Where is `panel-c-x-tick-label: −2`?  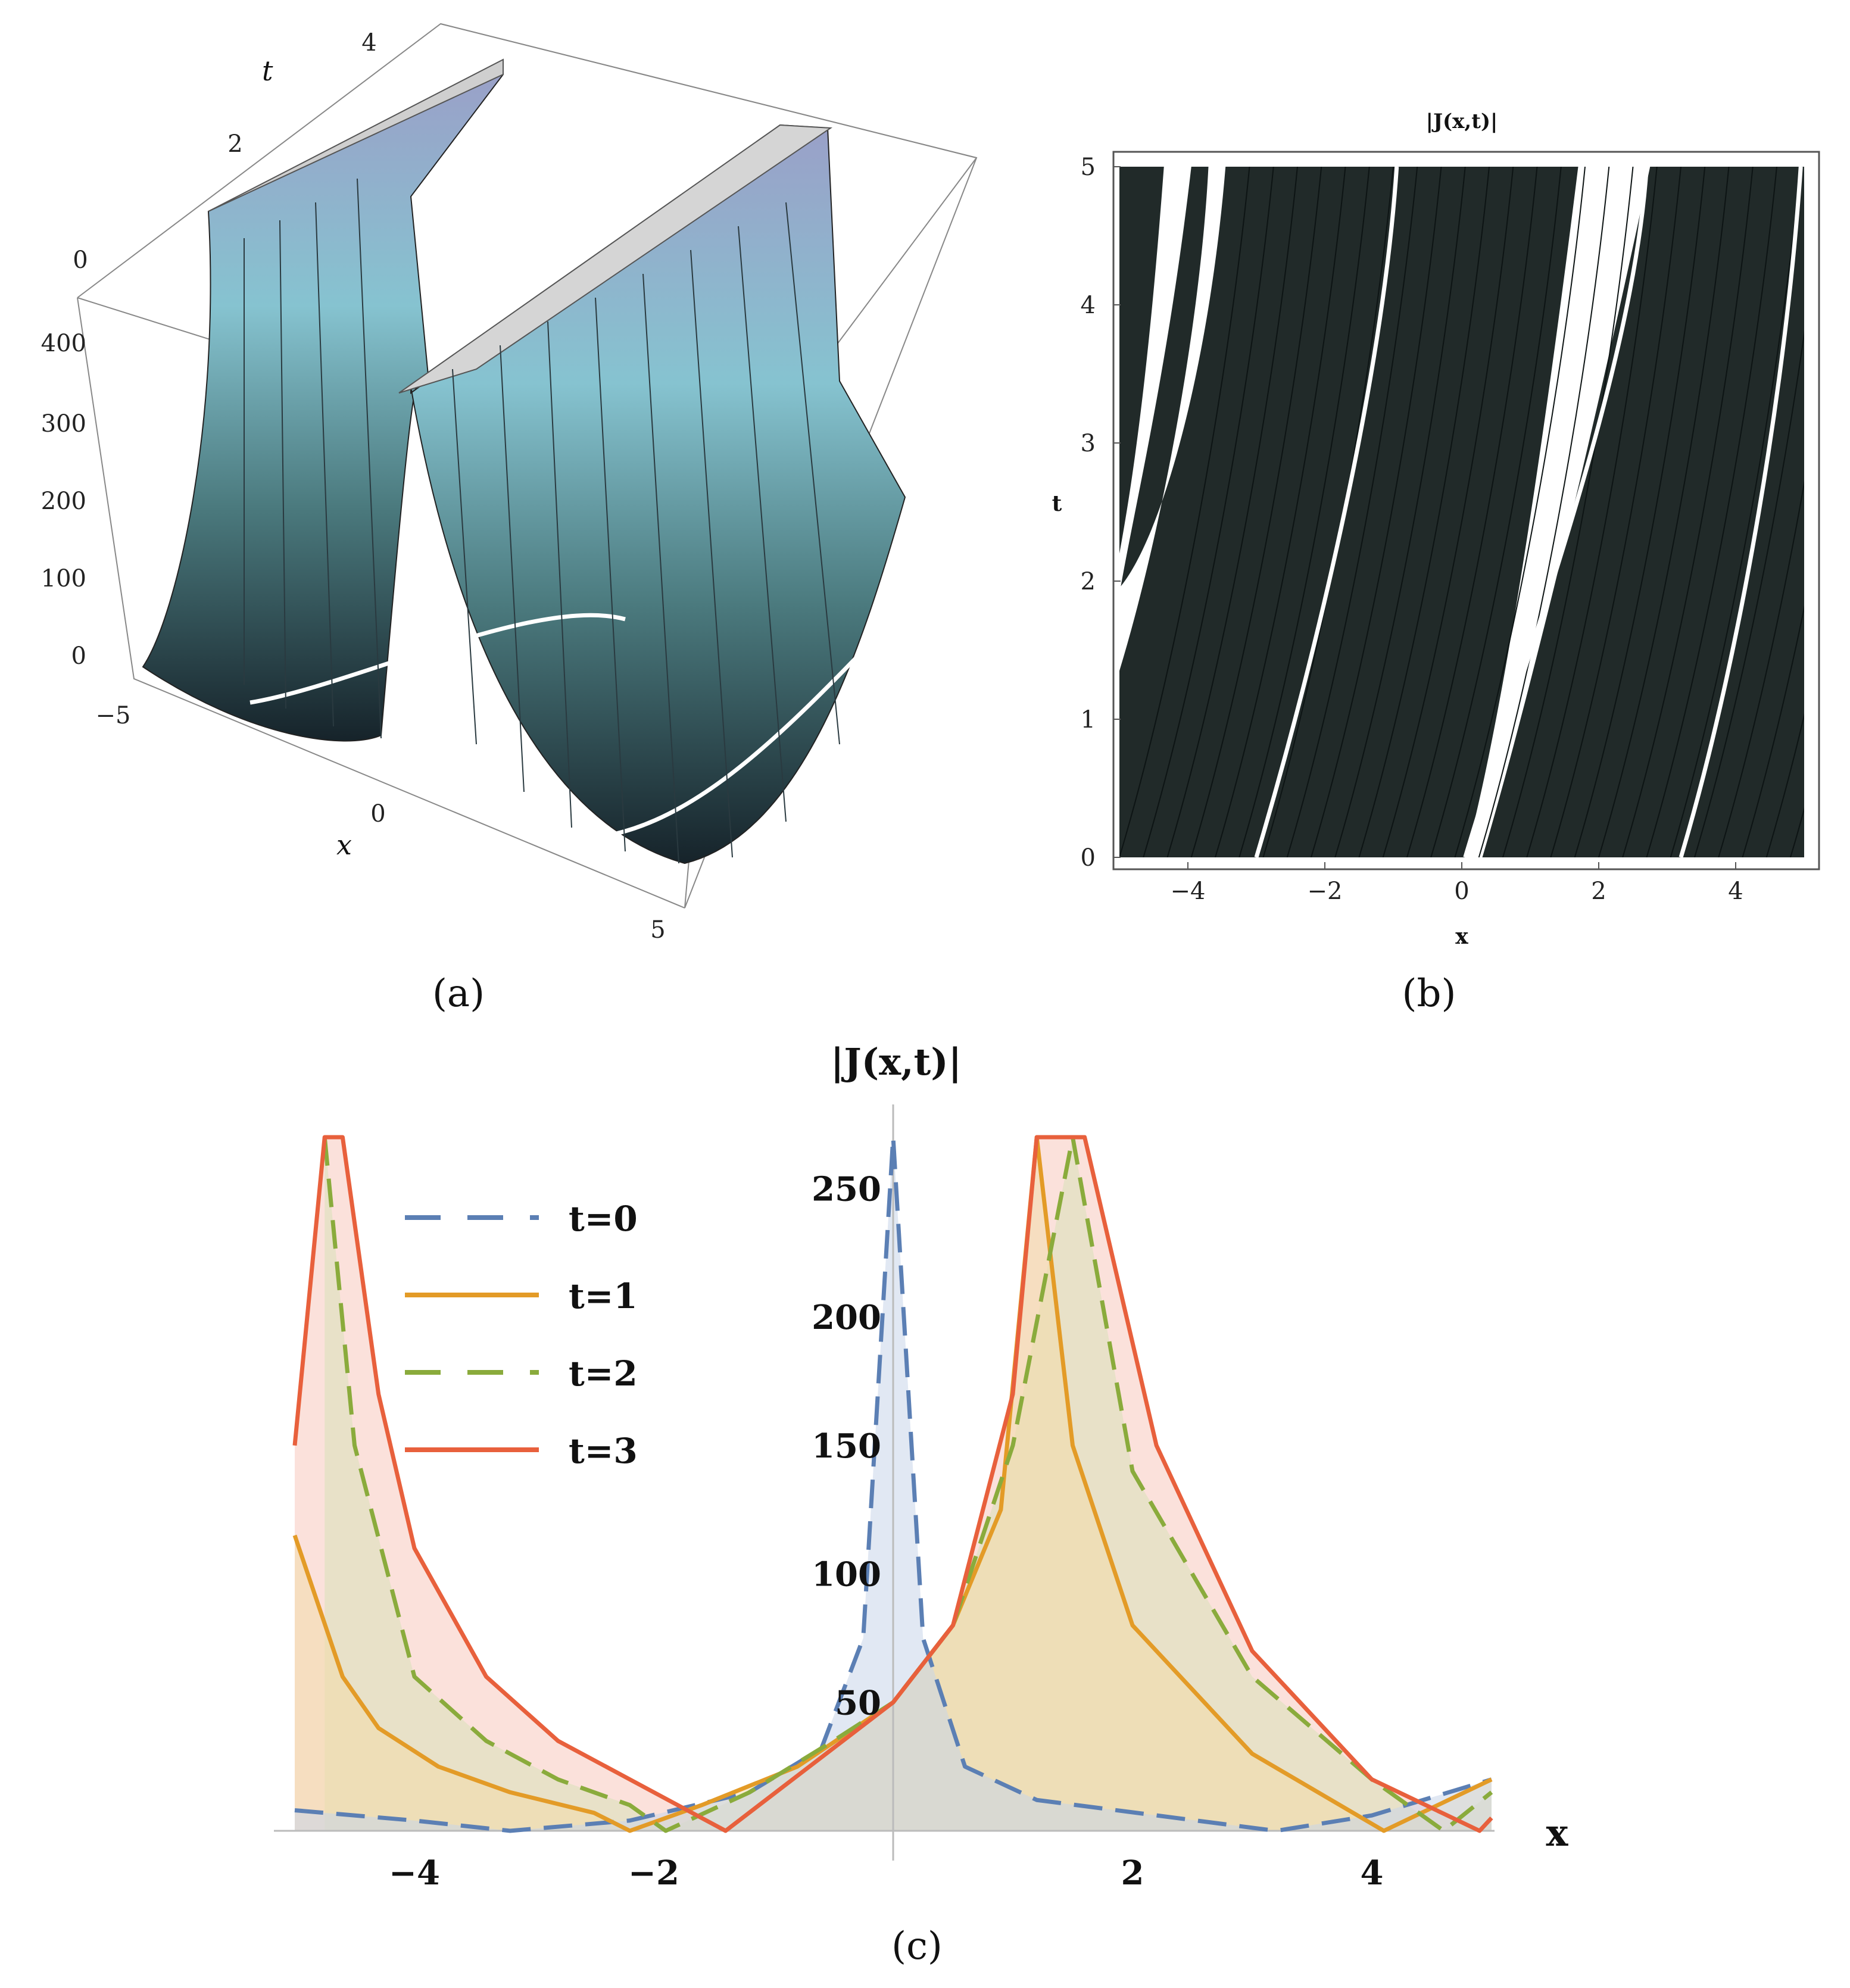
panel-c-x-tick-label: −2 is located at coordinates (653, 1873).